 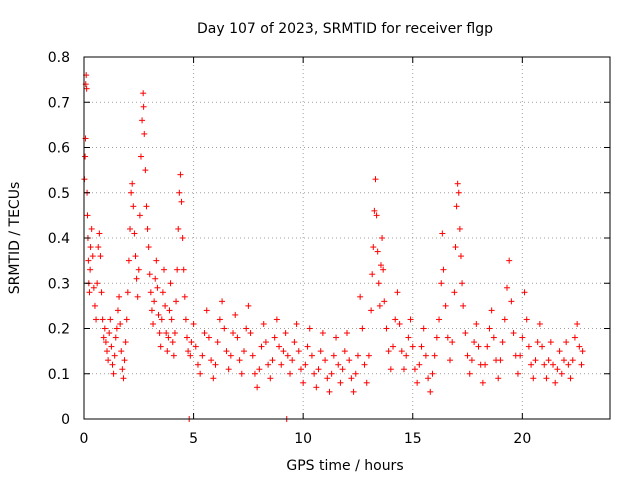 I want to click on x-tick-label: 20, so click(x=522, y=439).